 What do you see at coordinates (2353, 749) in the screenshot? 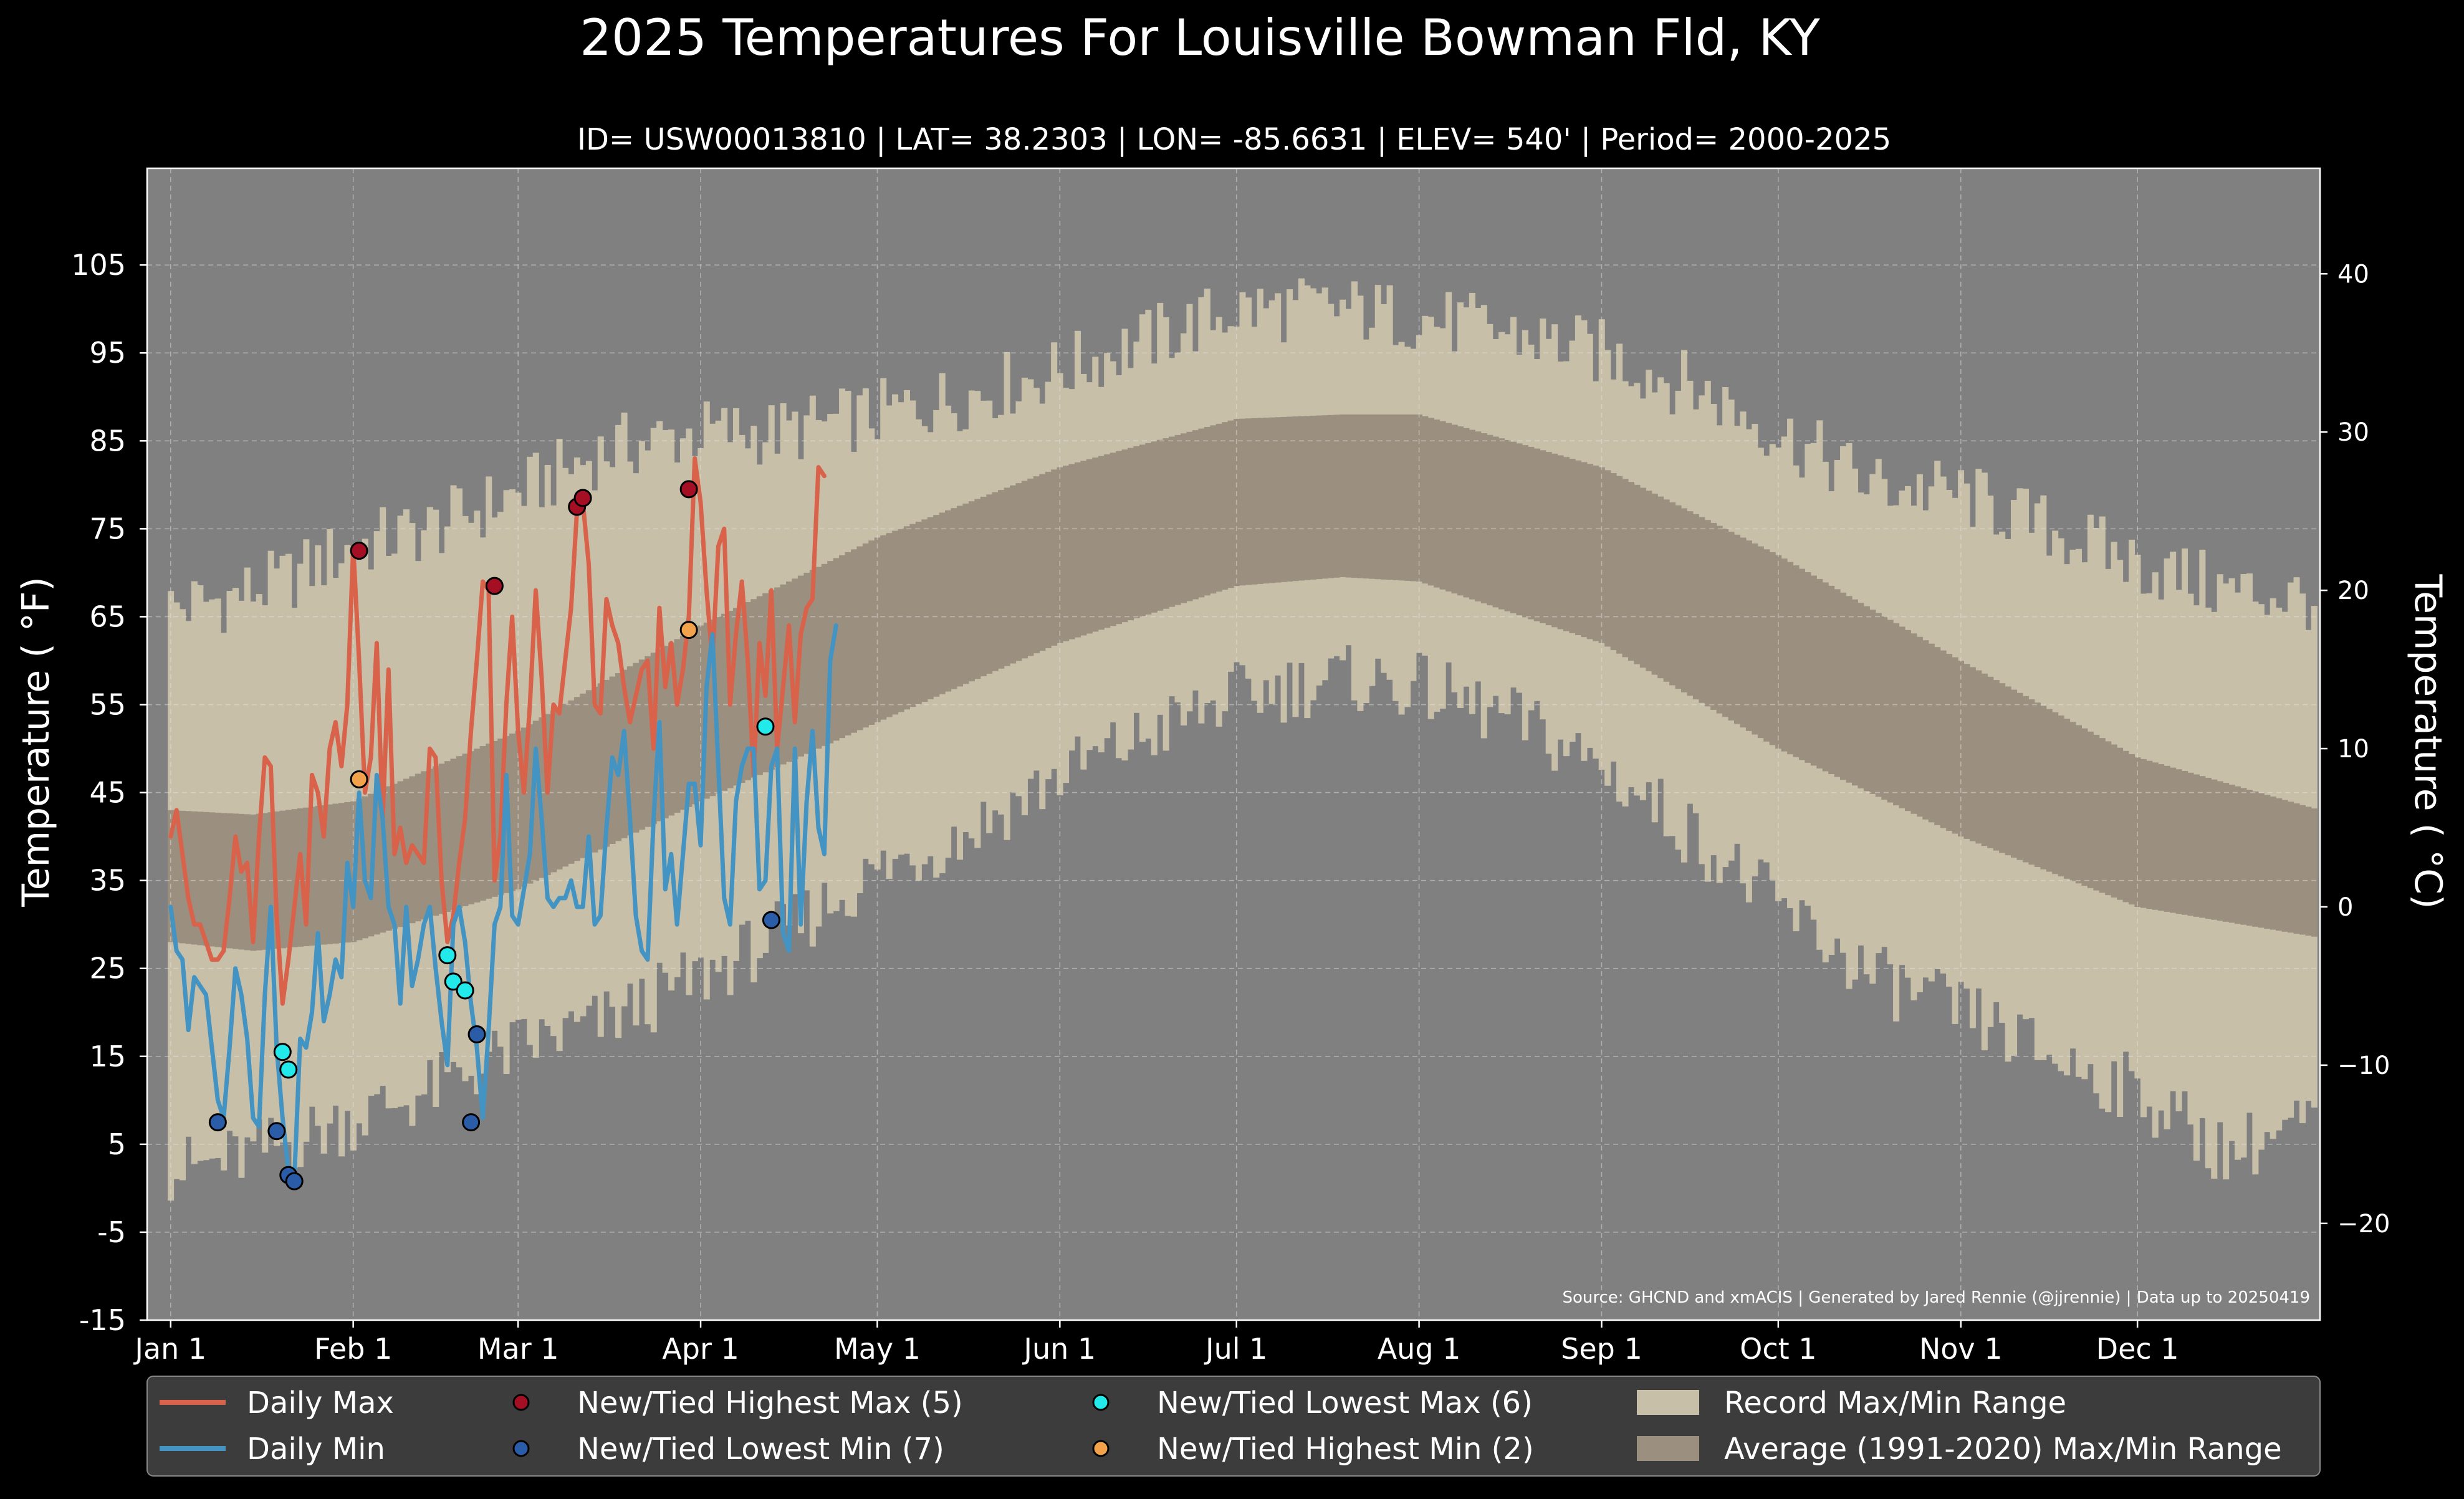
I see `y-tick-label-right: 10` at bounding box center [2353, 749].